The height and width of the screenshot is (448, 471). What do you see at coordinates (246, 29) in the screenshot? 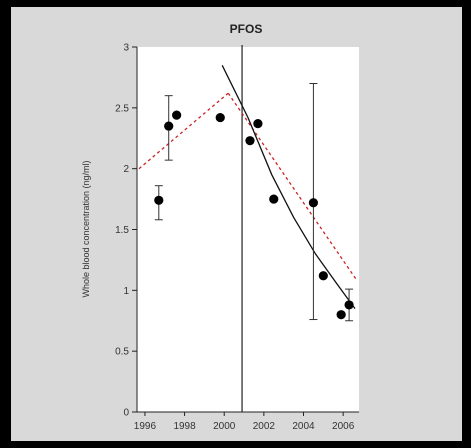
I see `chart-title: PFOS` at bounding box center [246, 29].